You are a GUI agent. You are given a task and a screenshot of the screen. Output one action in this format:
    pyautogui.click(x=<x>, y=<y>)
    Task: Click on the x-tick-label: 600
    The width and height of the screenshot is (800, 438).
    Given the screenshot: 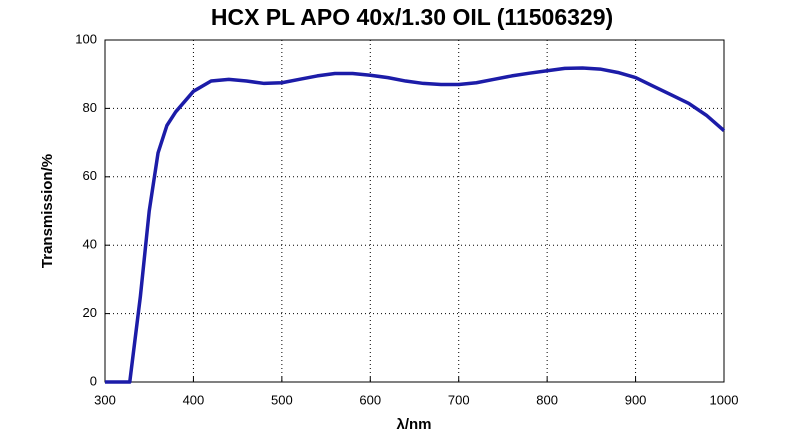 What is the action you would take?
    pyautogui.click(x=370, y=399)
    